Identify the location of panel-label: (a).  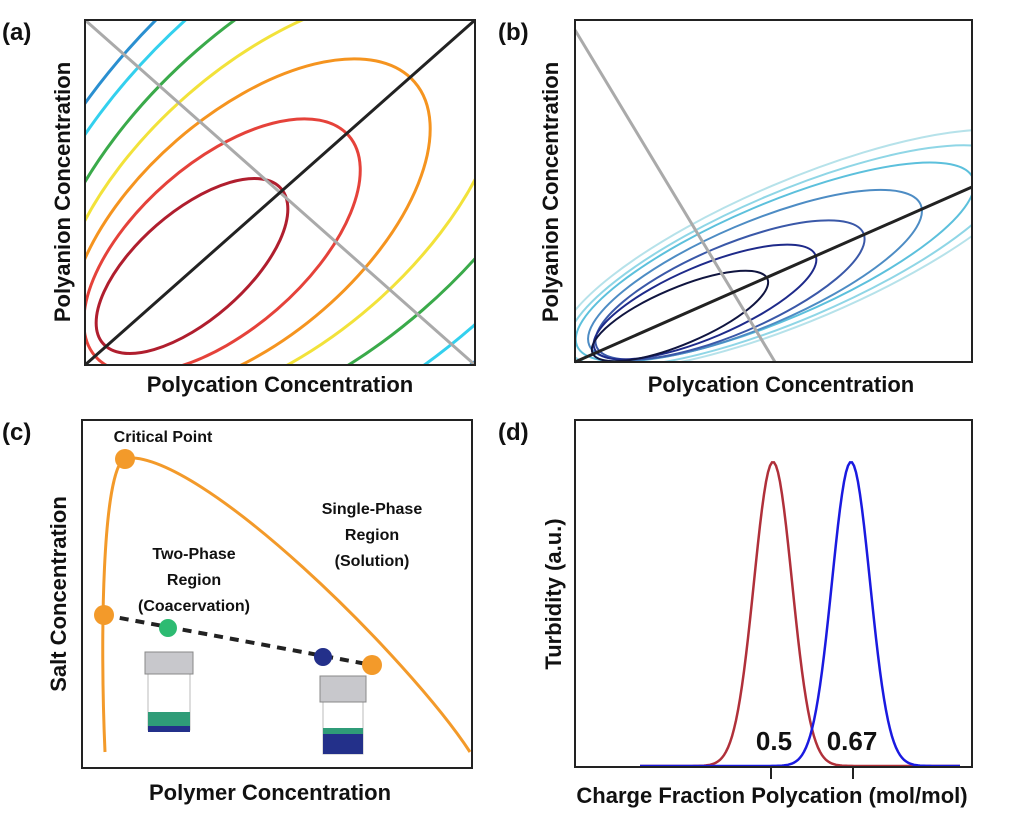
(16, 32).